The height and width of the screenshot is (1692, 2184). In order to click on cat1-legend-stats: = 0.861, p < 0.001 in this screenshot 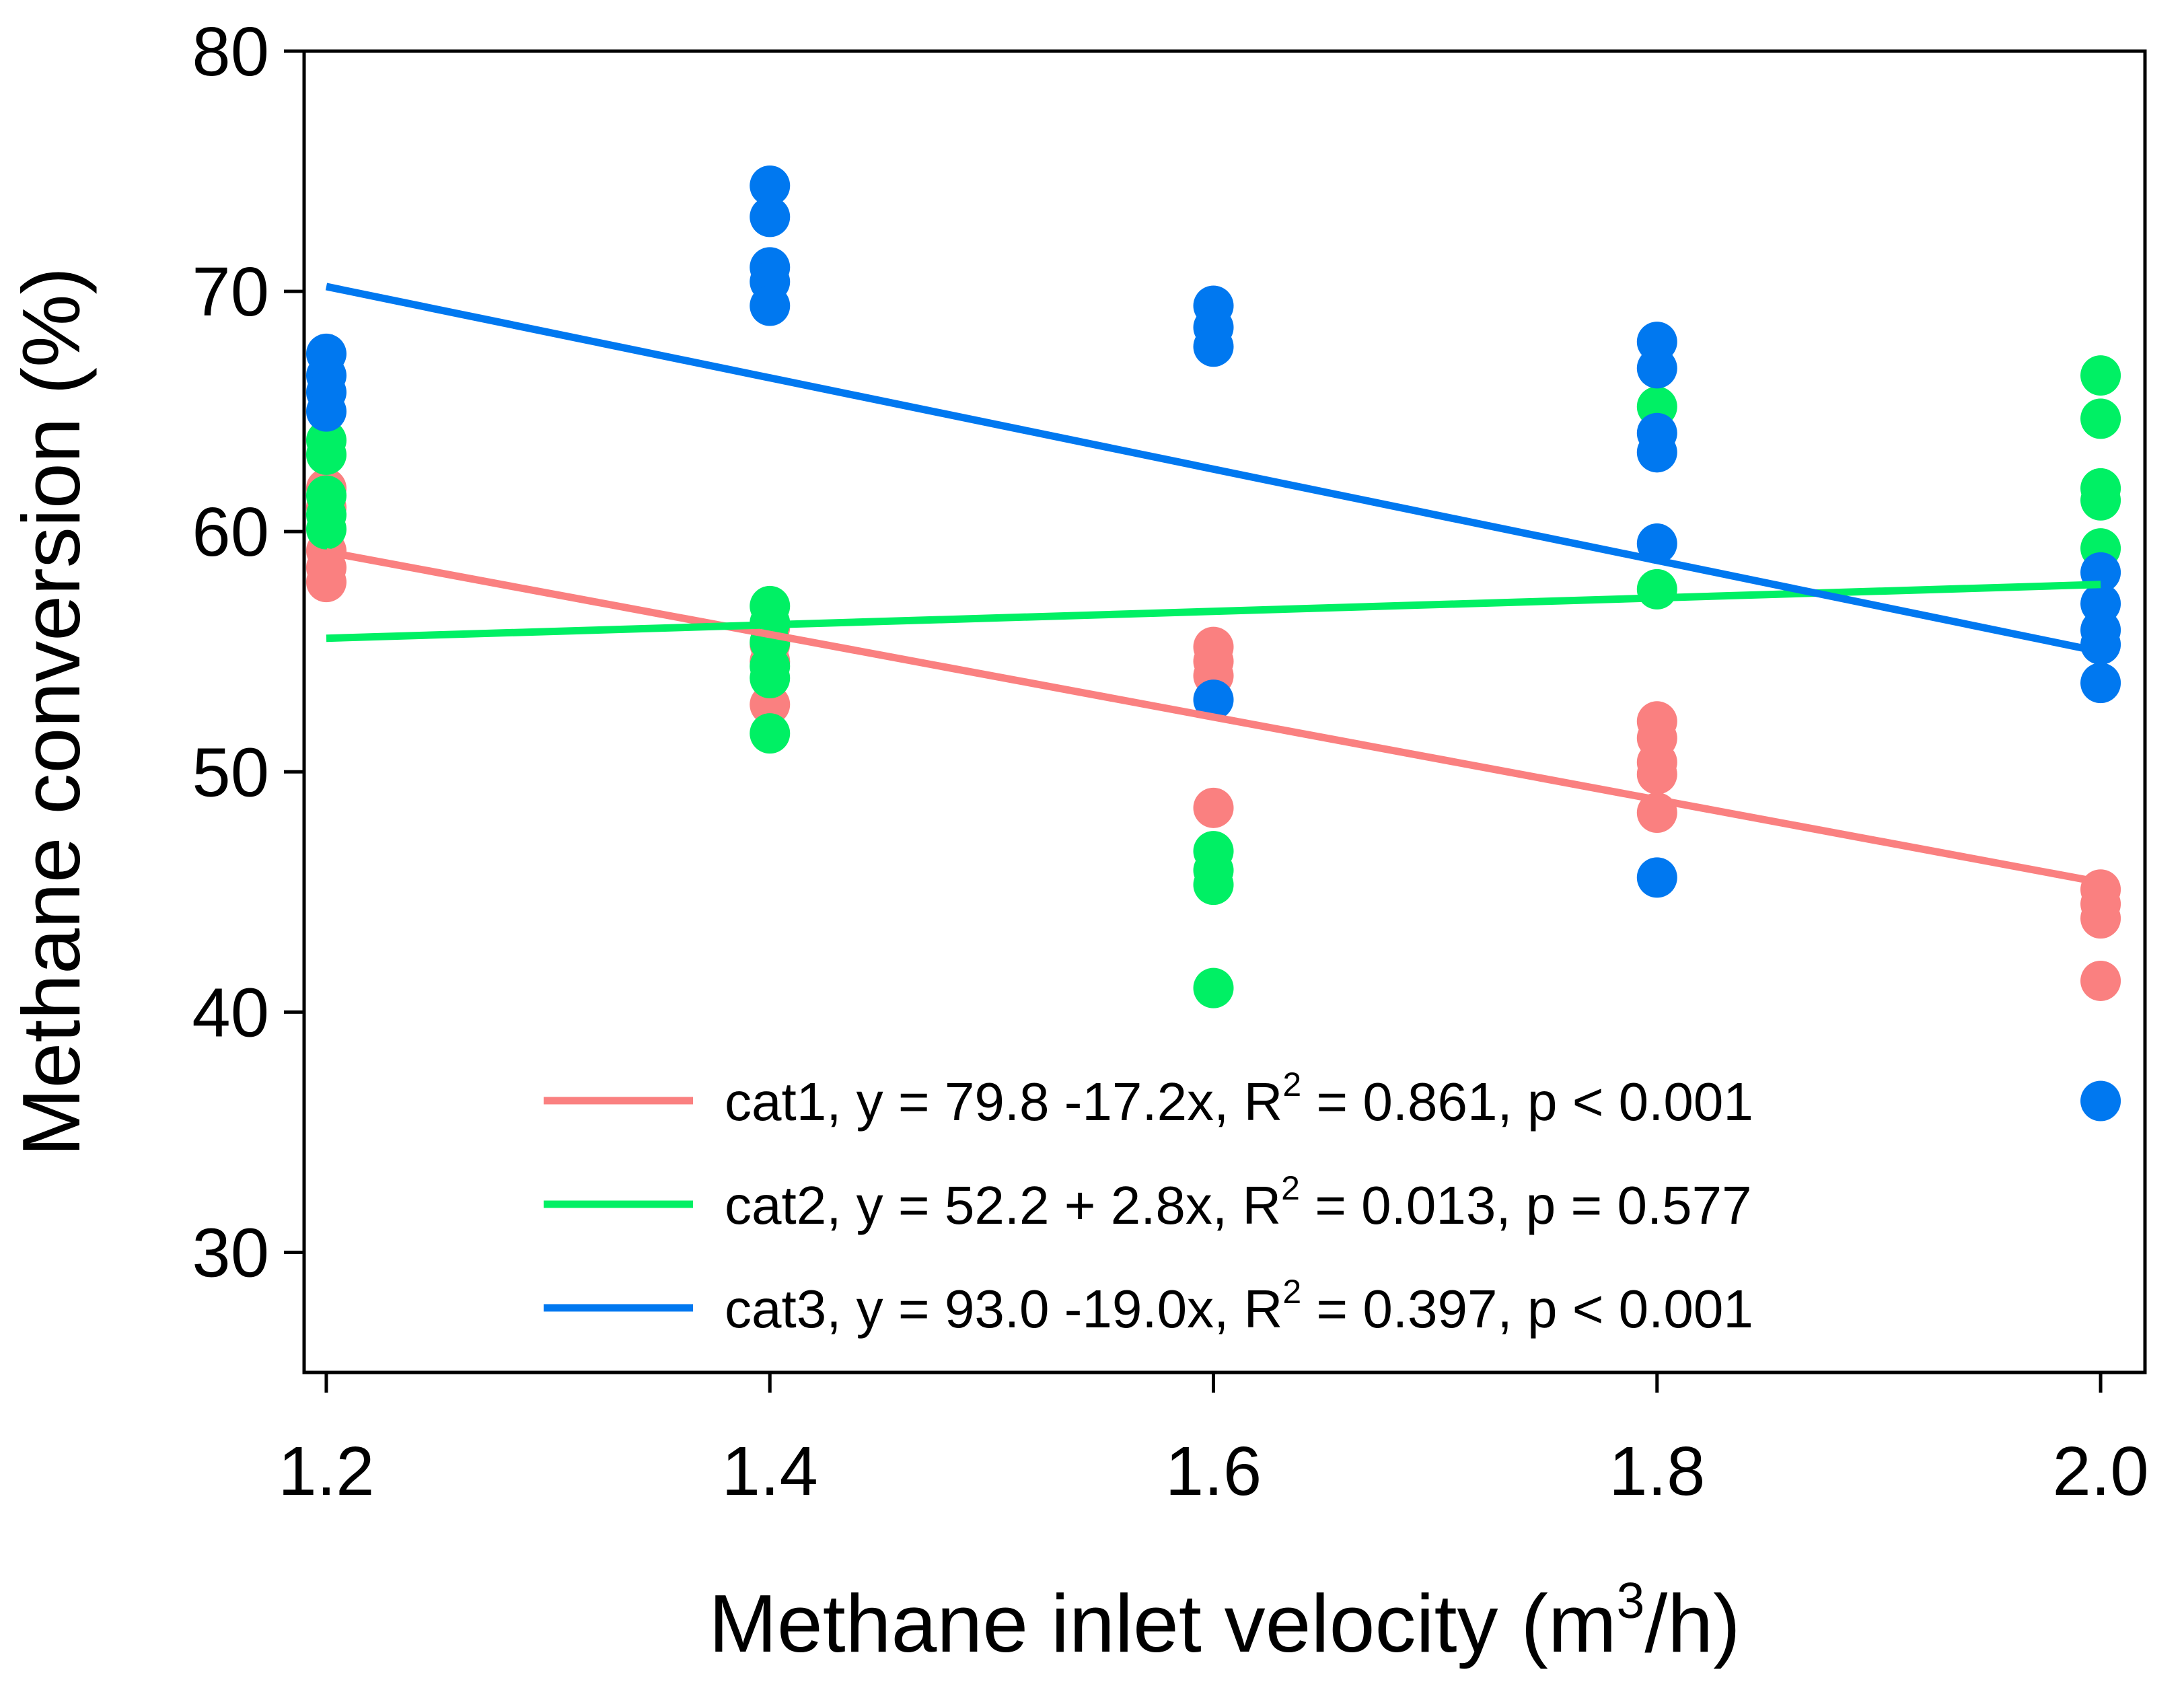, I will do `click(1527, 1102)`.